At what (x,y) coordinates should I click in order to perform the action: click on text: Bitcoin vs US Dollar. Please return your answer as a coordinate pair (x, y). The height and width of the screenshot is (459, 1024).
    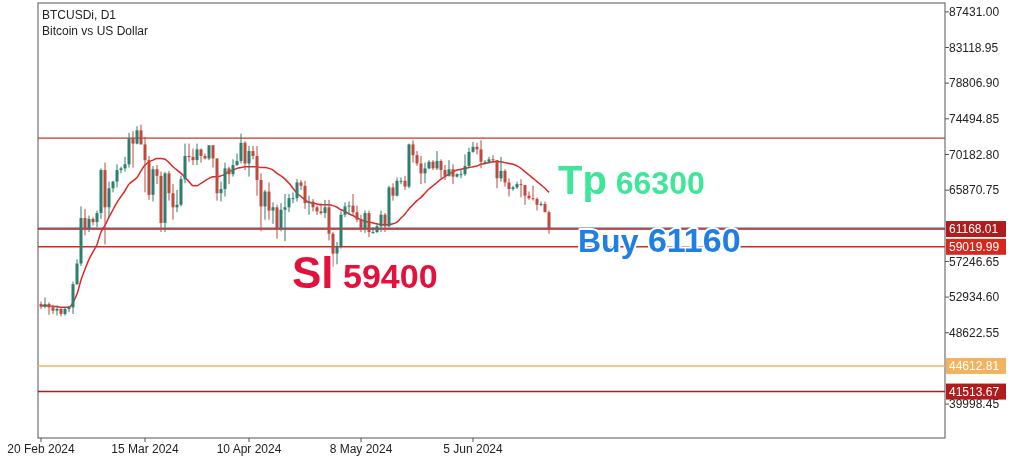
    Looking at the image, I should click on (95, 31).